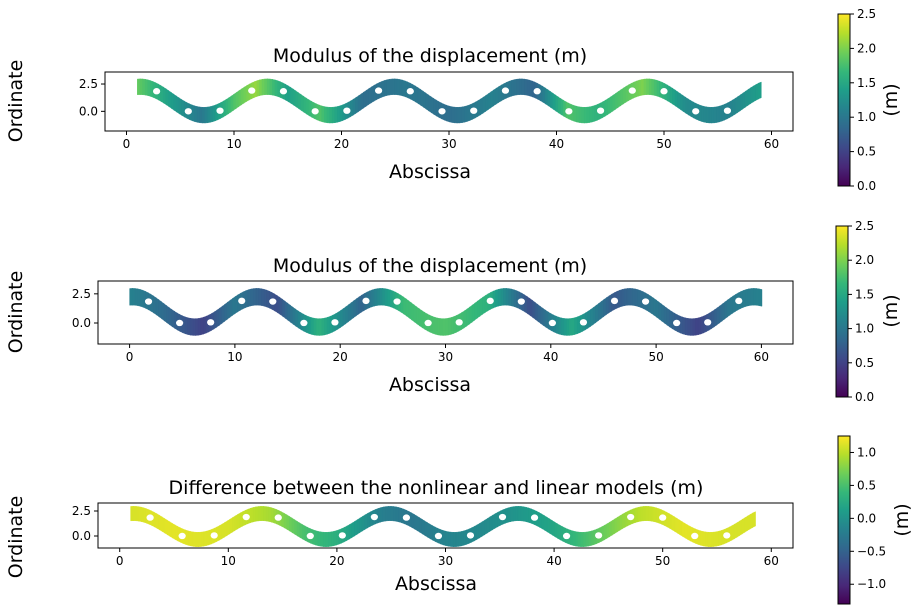  Describe the element at coordinates (871, 584) in the screenshot. I see `colorbar-tick-label: −1.0` at that location.